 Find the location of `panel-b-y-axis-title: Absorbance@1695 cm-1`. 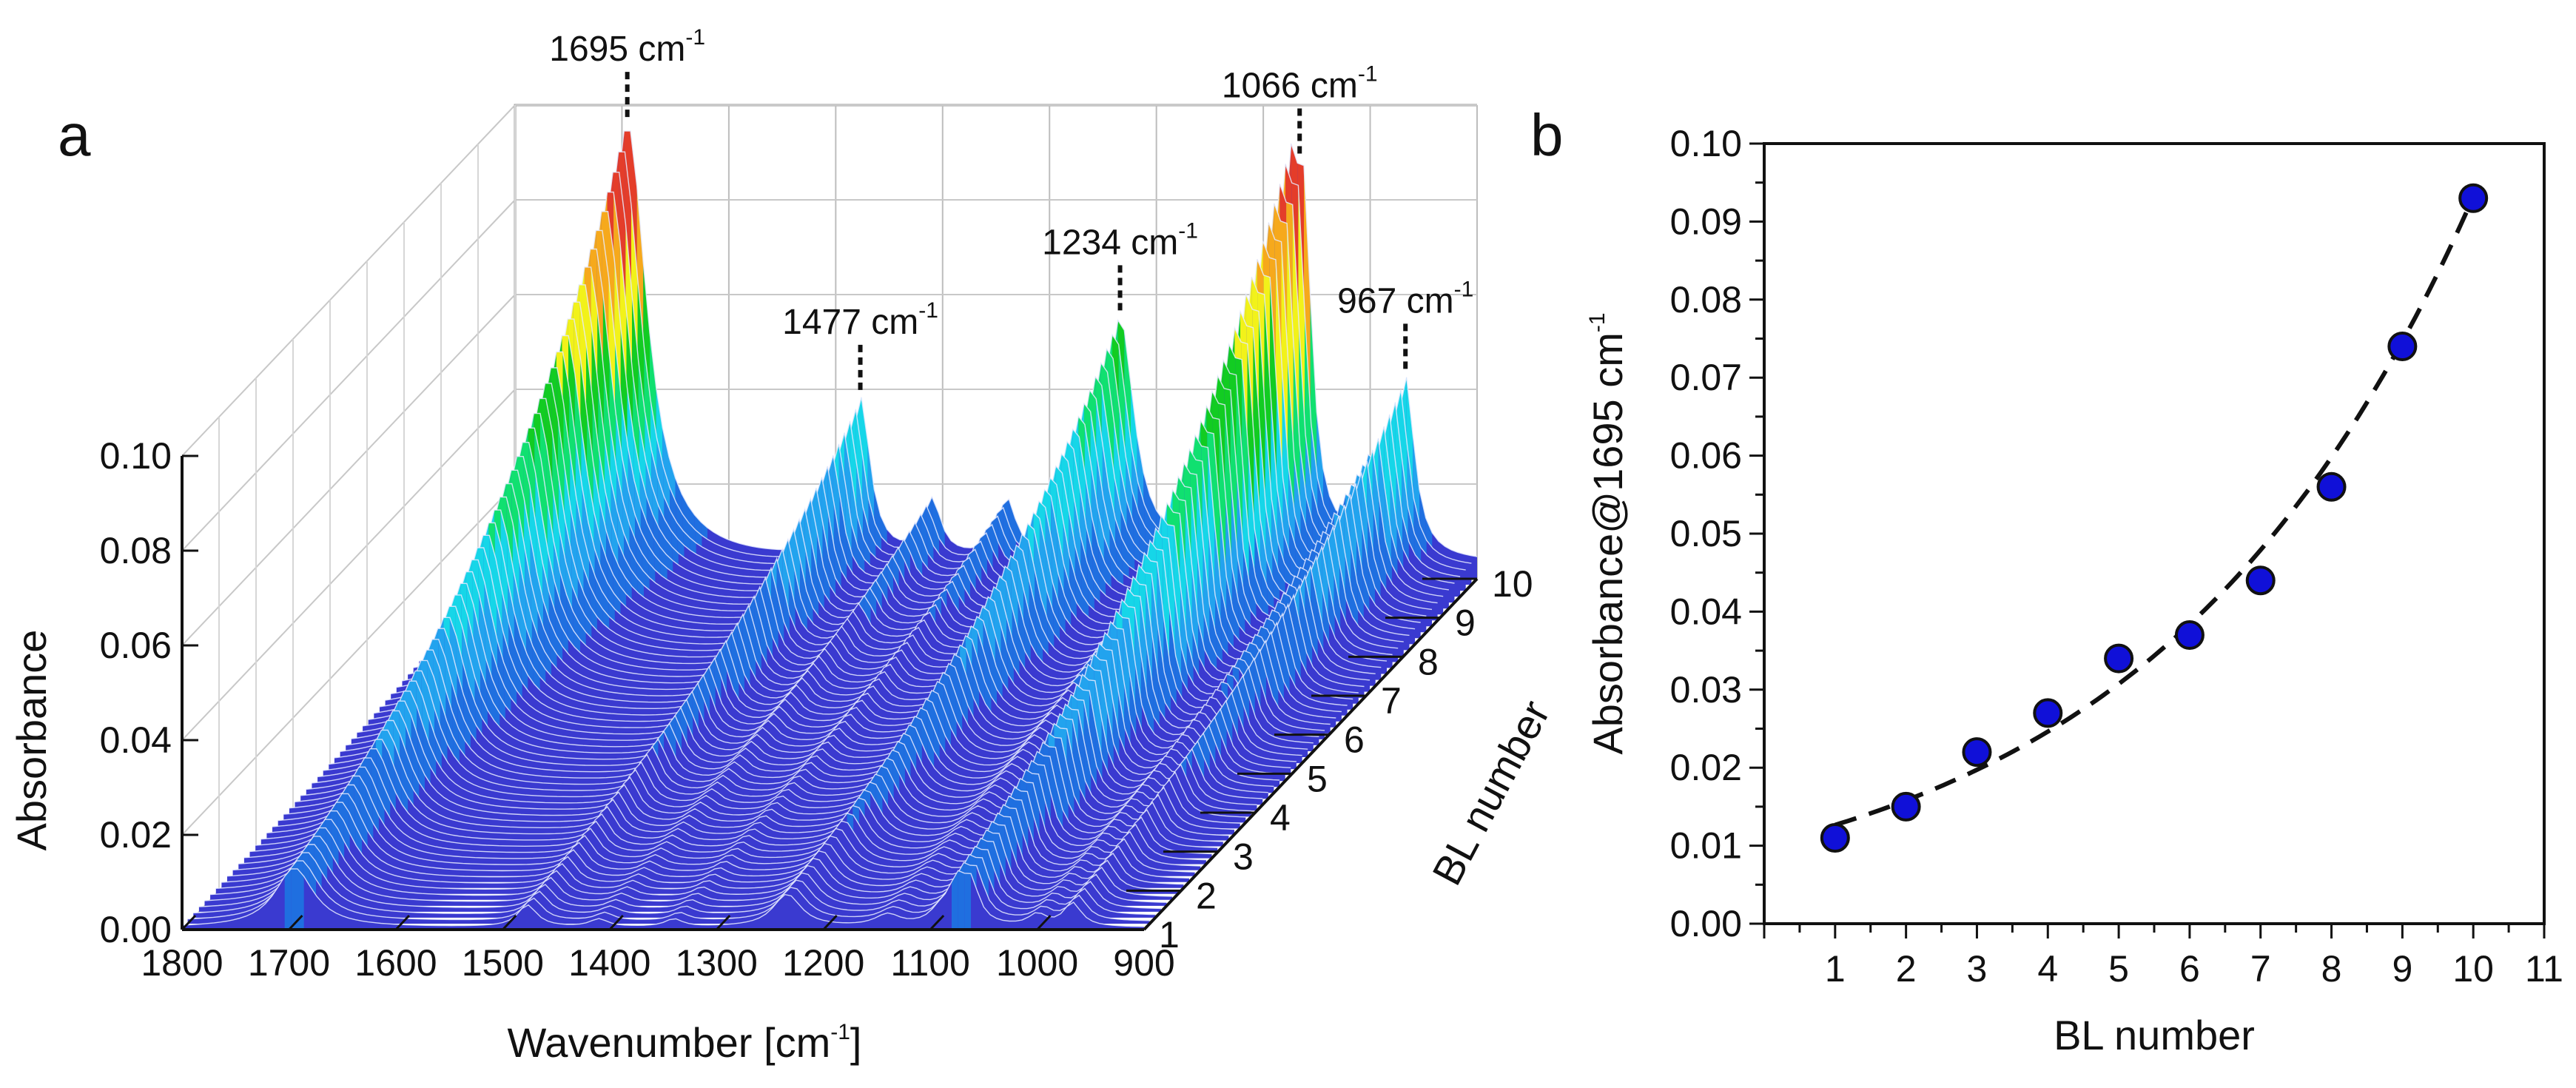

panel-b-y-axis-title: Absorbance@1695 cm-1 is located at coordinates (1607, 533).